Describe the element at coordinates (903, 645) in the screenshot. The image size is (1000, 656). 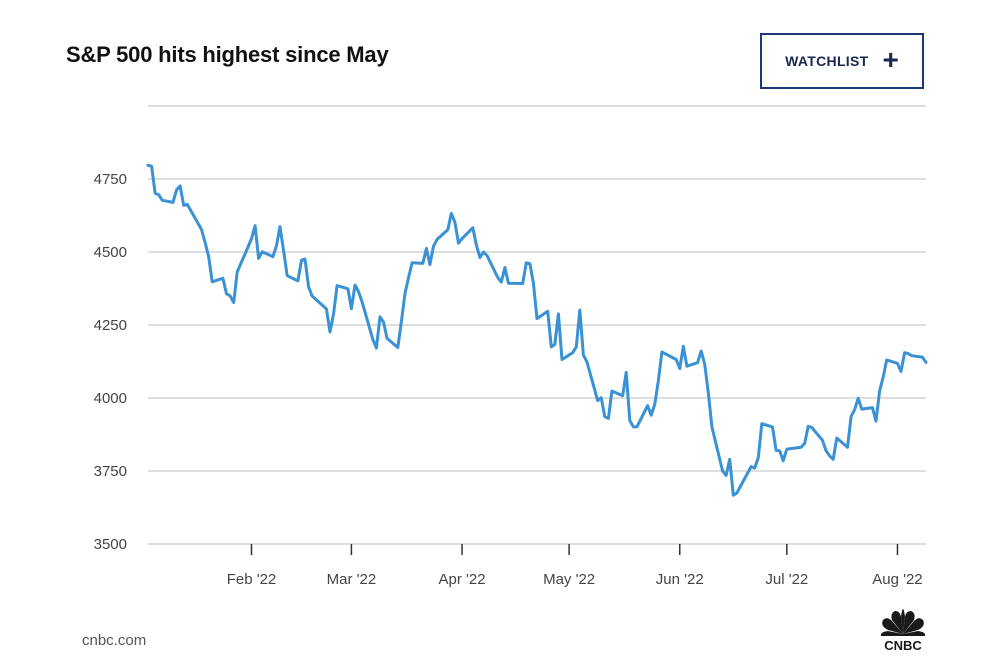
I see `svg-text: CNBC` at that location.